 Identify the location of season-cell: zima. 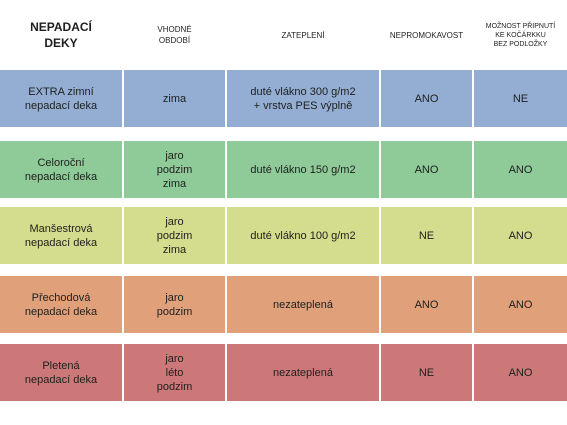
(174, 98).